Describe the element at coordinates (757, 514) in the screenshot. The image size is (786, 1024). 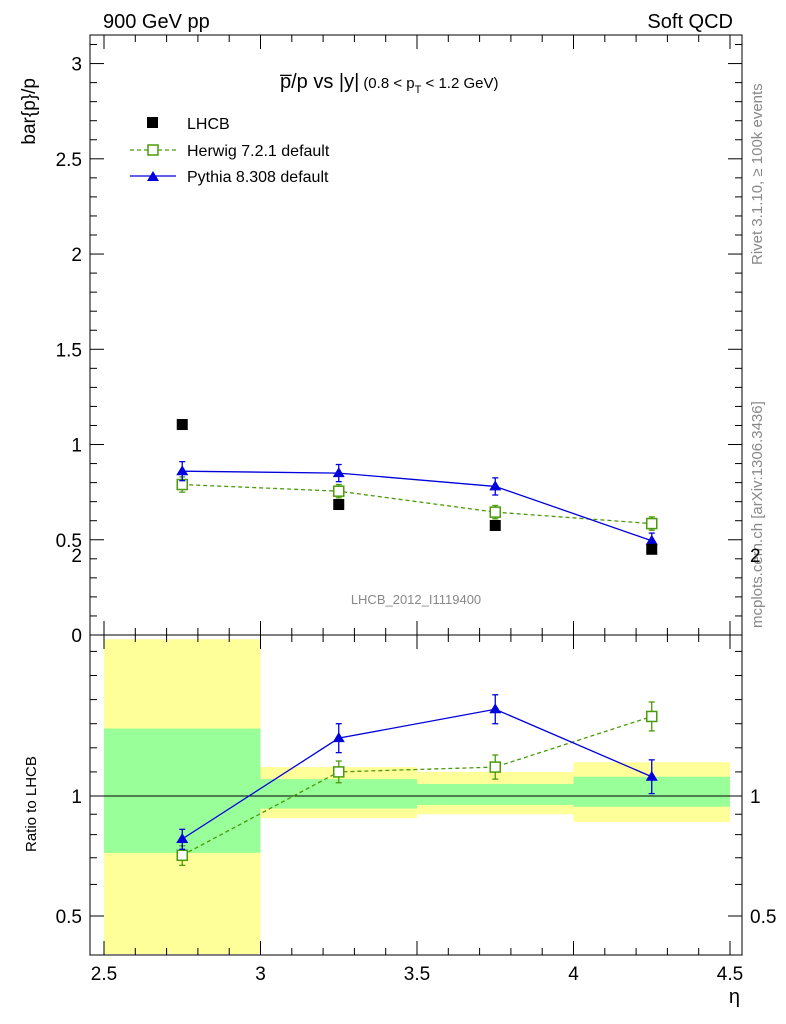
I see `mcplots-label: mcplots.cern.ch [arXiv:1306.3436]` at that location.